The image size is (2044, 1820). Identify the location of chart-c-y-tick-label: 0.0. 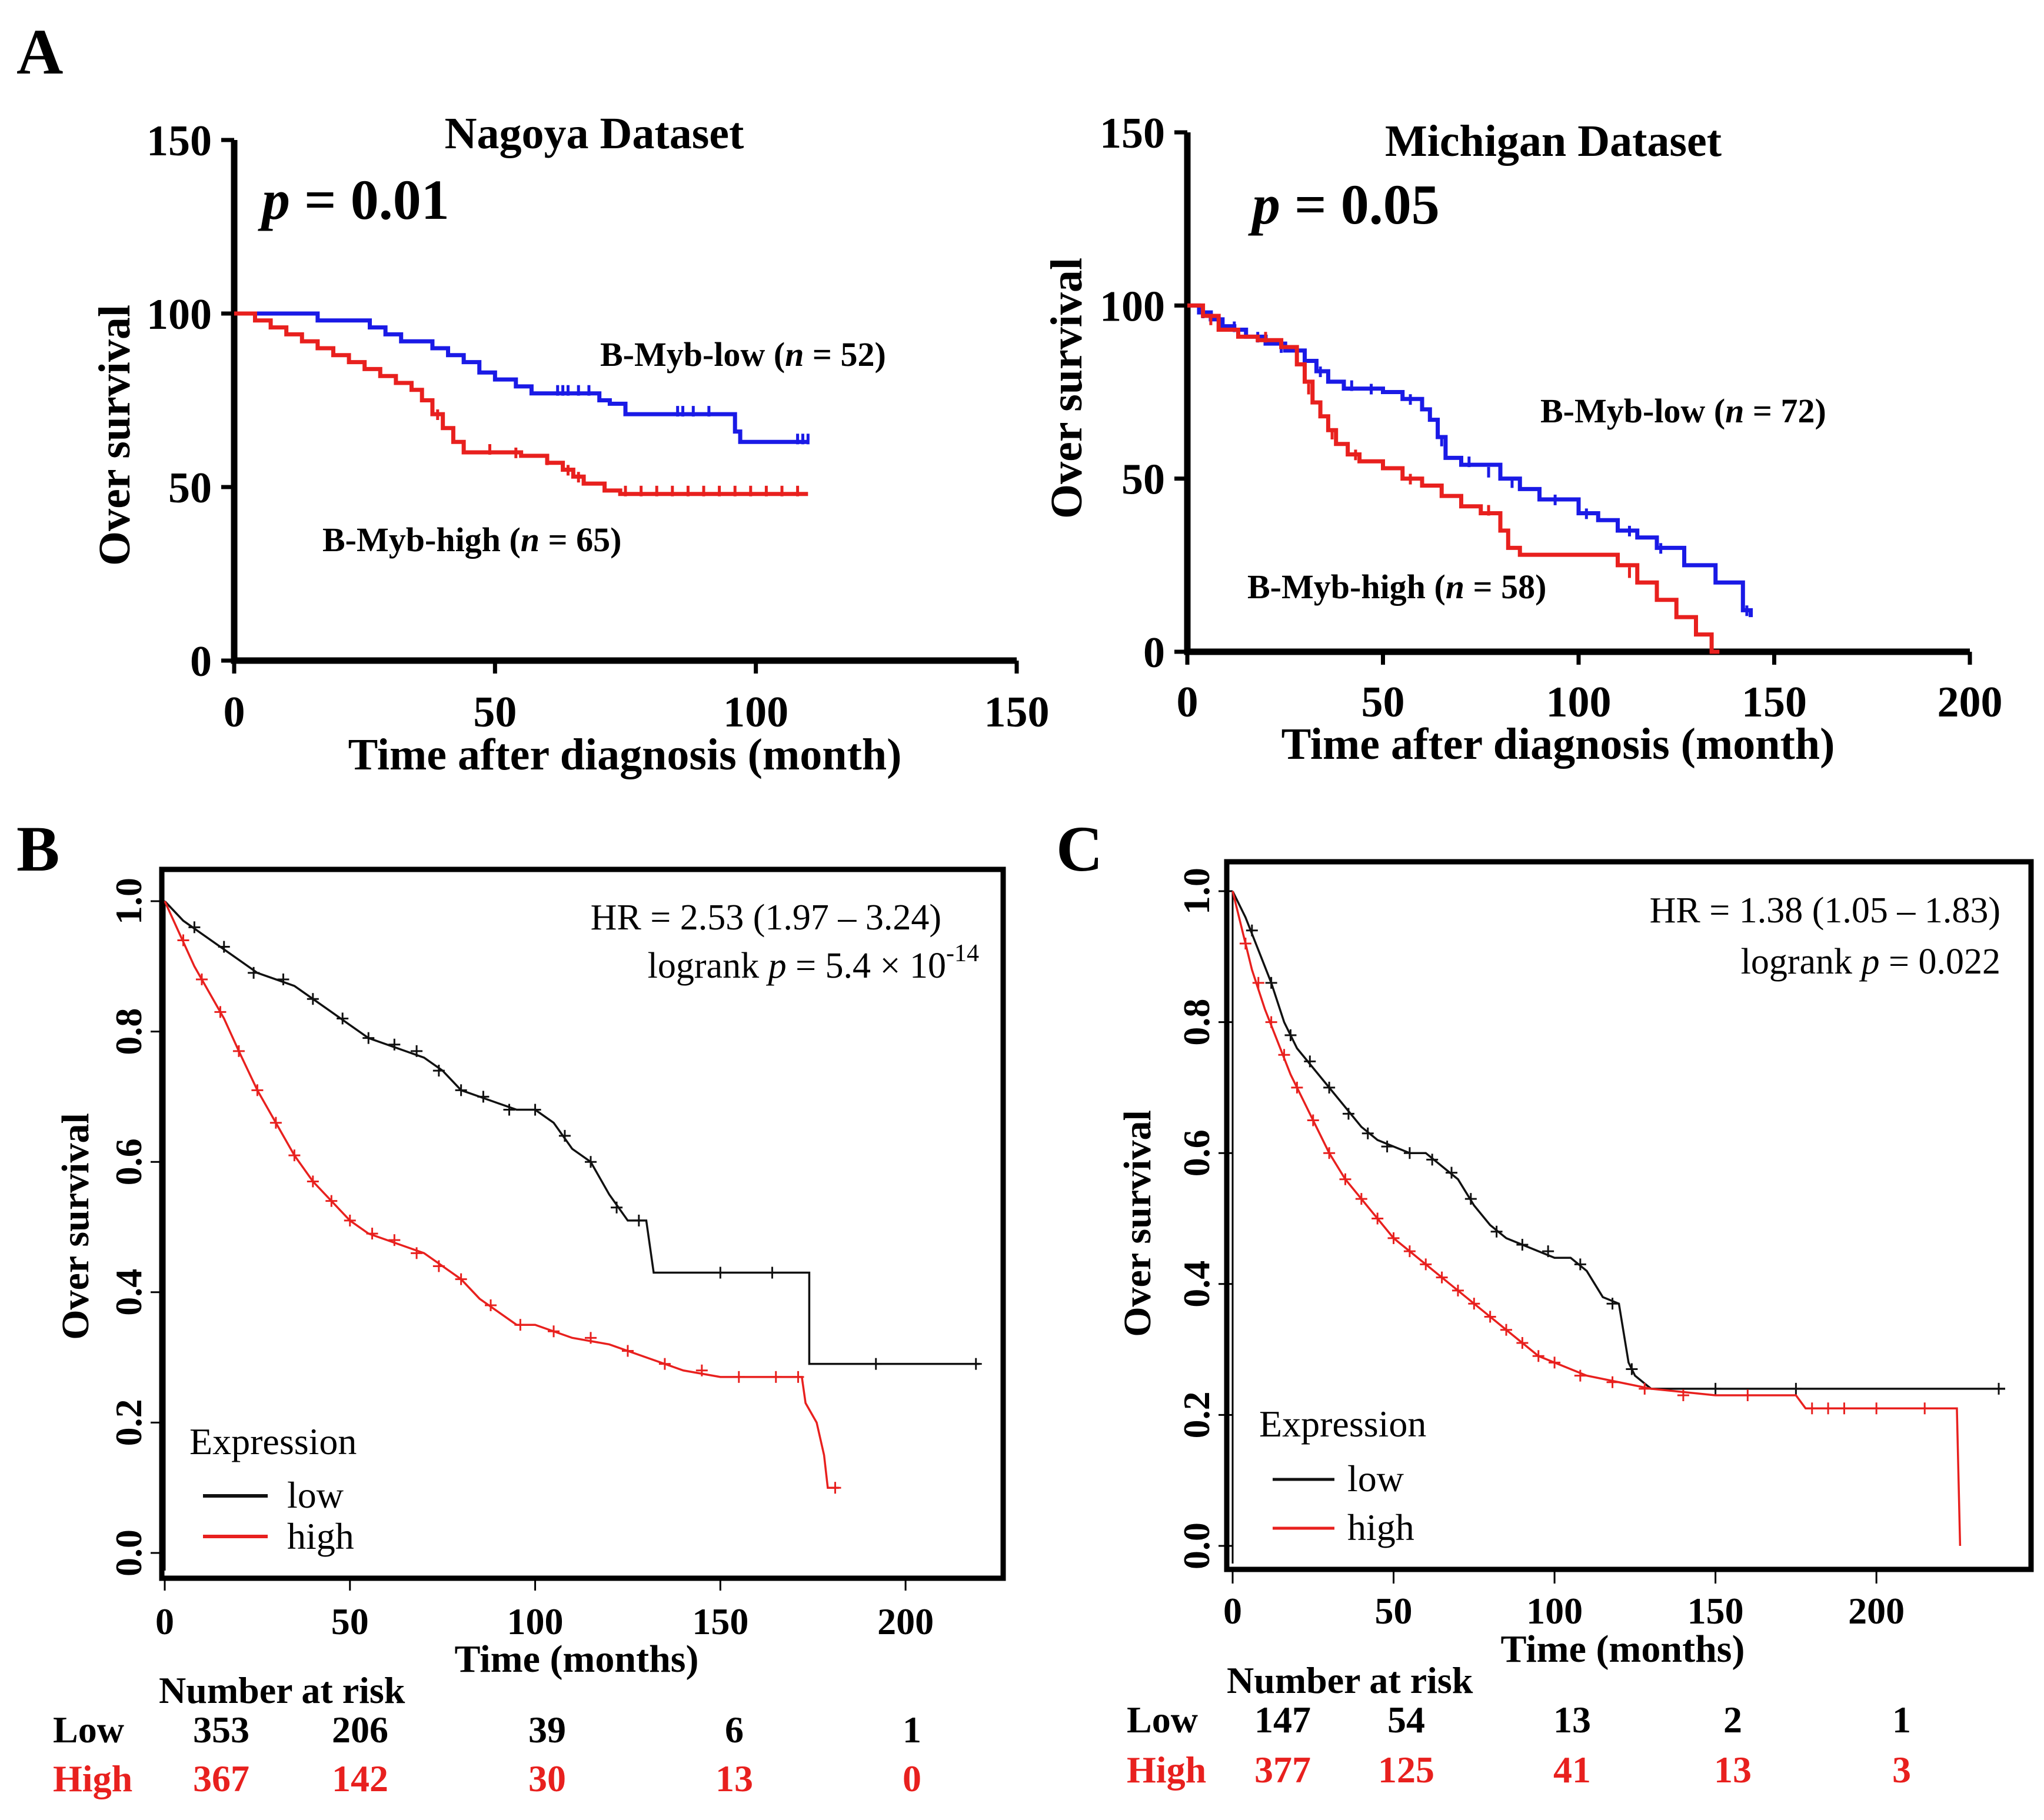
(1196, 1545).